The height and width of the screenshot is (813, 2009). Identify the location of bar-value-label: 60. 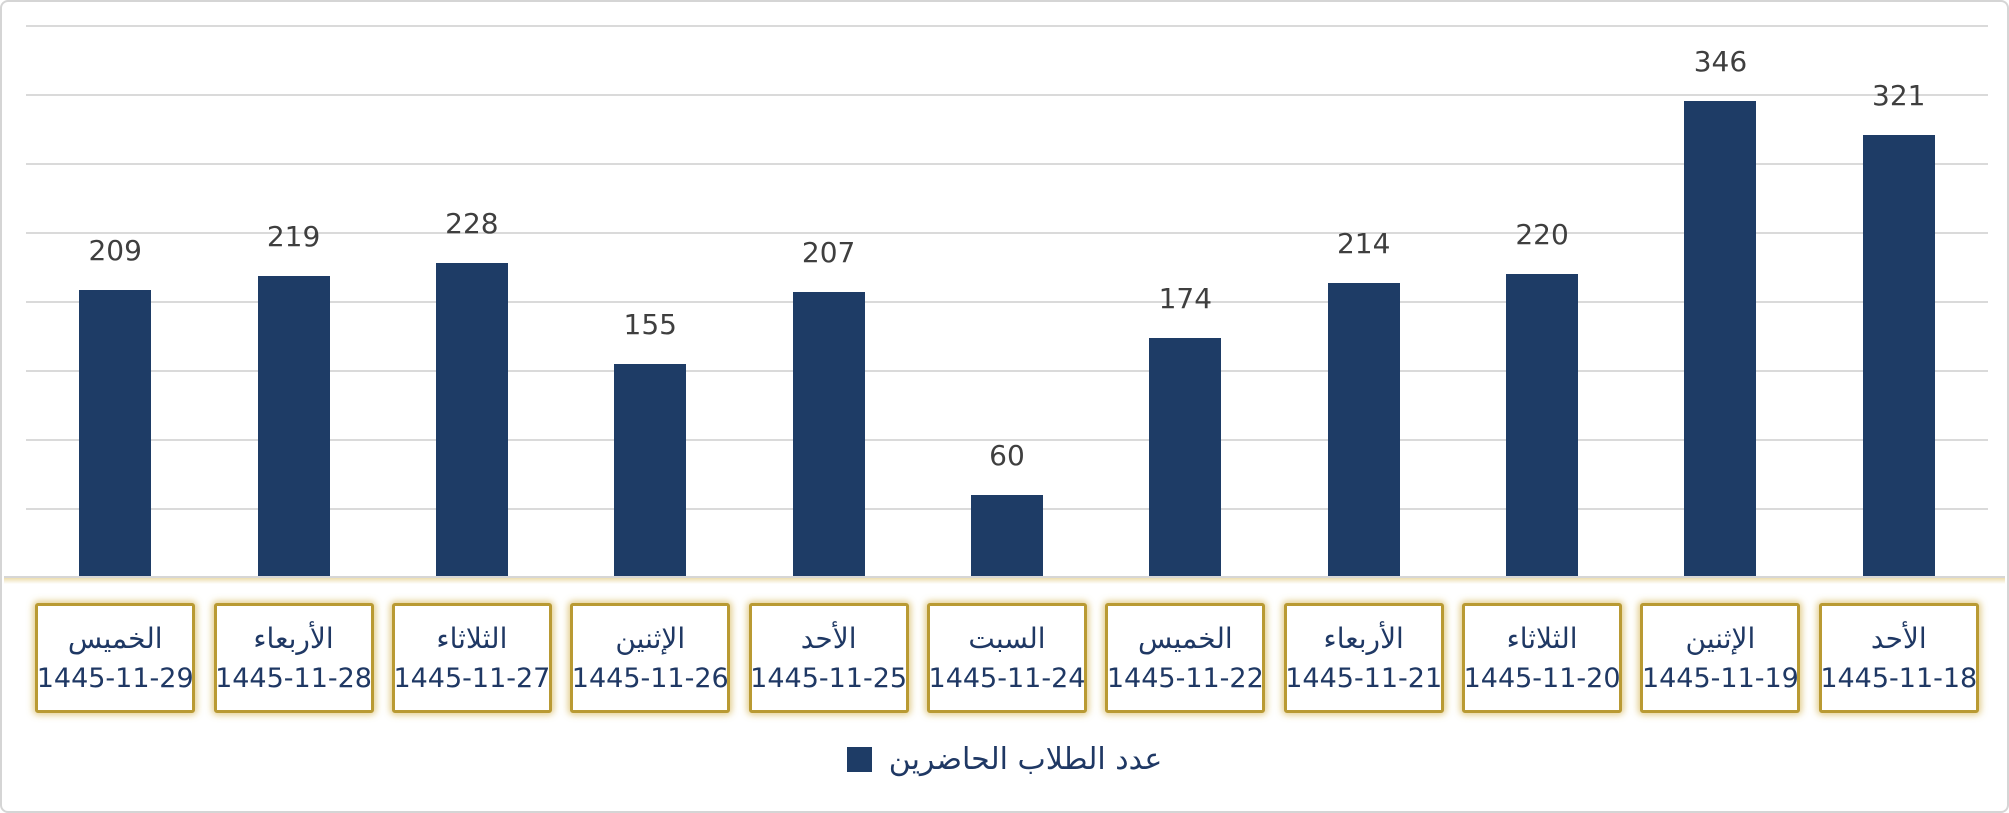
(1007, 456).